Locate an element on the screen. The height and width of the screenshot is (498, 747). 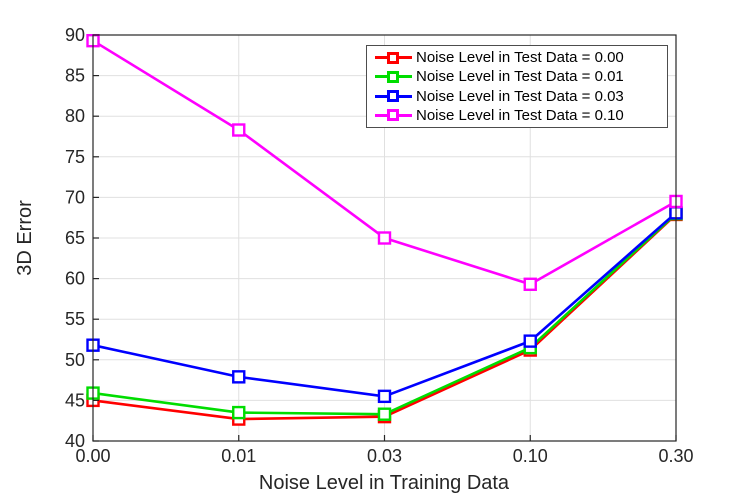
legend-item-label: Noise Level in Test Data = 0.03 is located at coordinates (520, 96).